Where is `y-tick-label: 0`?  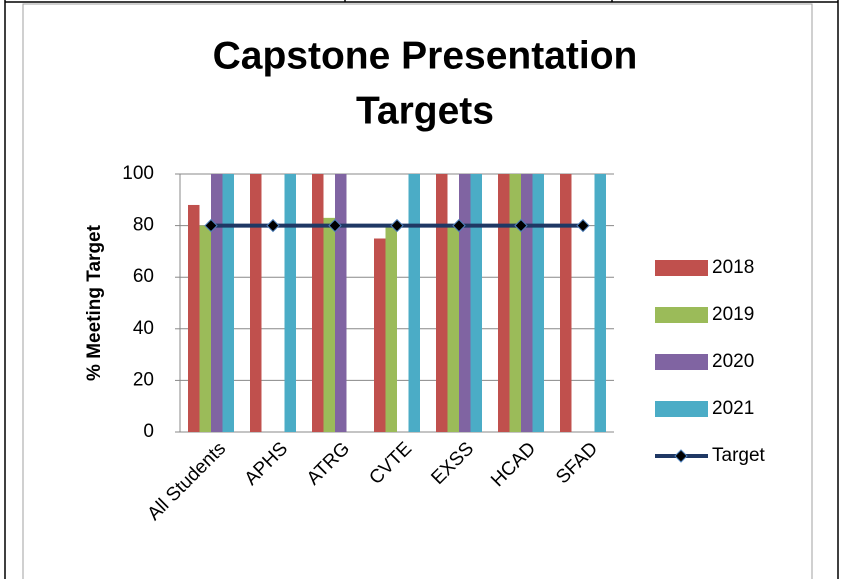
y-tick-label: 0 is located at coordinates (148, 431).